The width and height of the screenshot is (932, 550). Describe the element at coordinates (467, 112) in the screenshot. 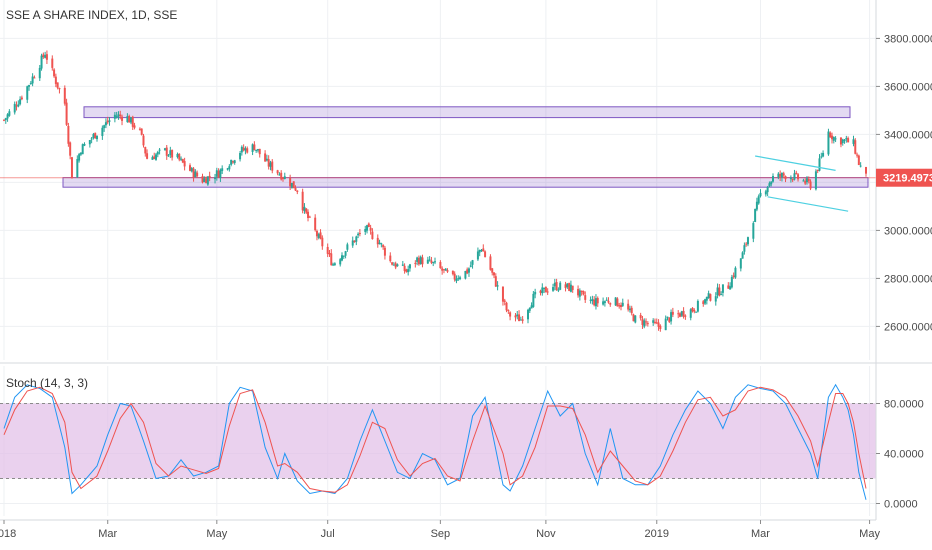

I see `zone-box` at that location.